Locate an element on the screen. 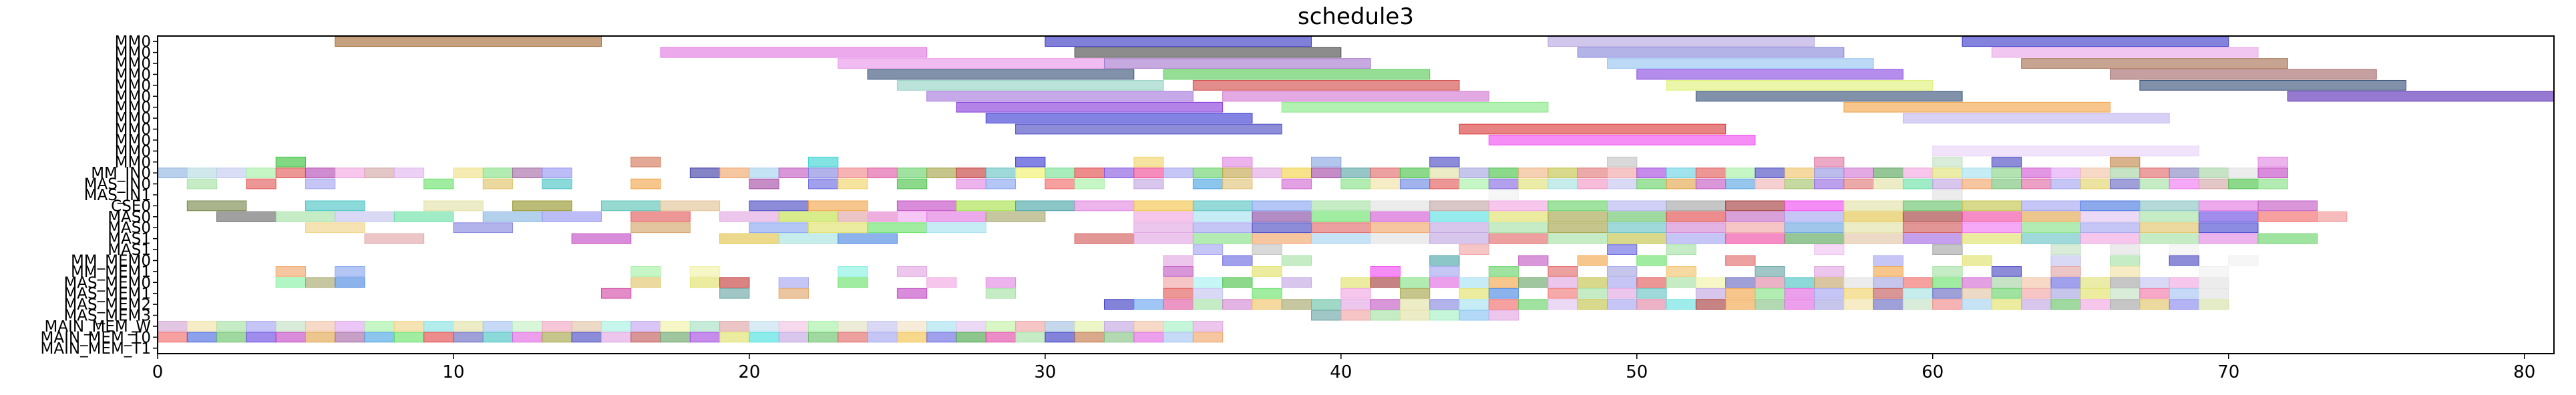 The width and height of the screenshot is (2576, 395). y-tick-label: MAS0 is located at coordinates (129, 217).